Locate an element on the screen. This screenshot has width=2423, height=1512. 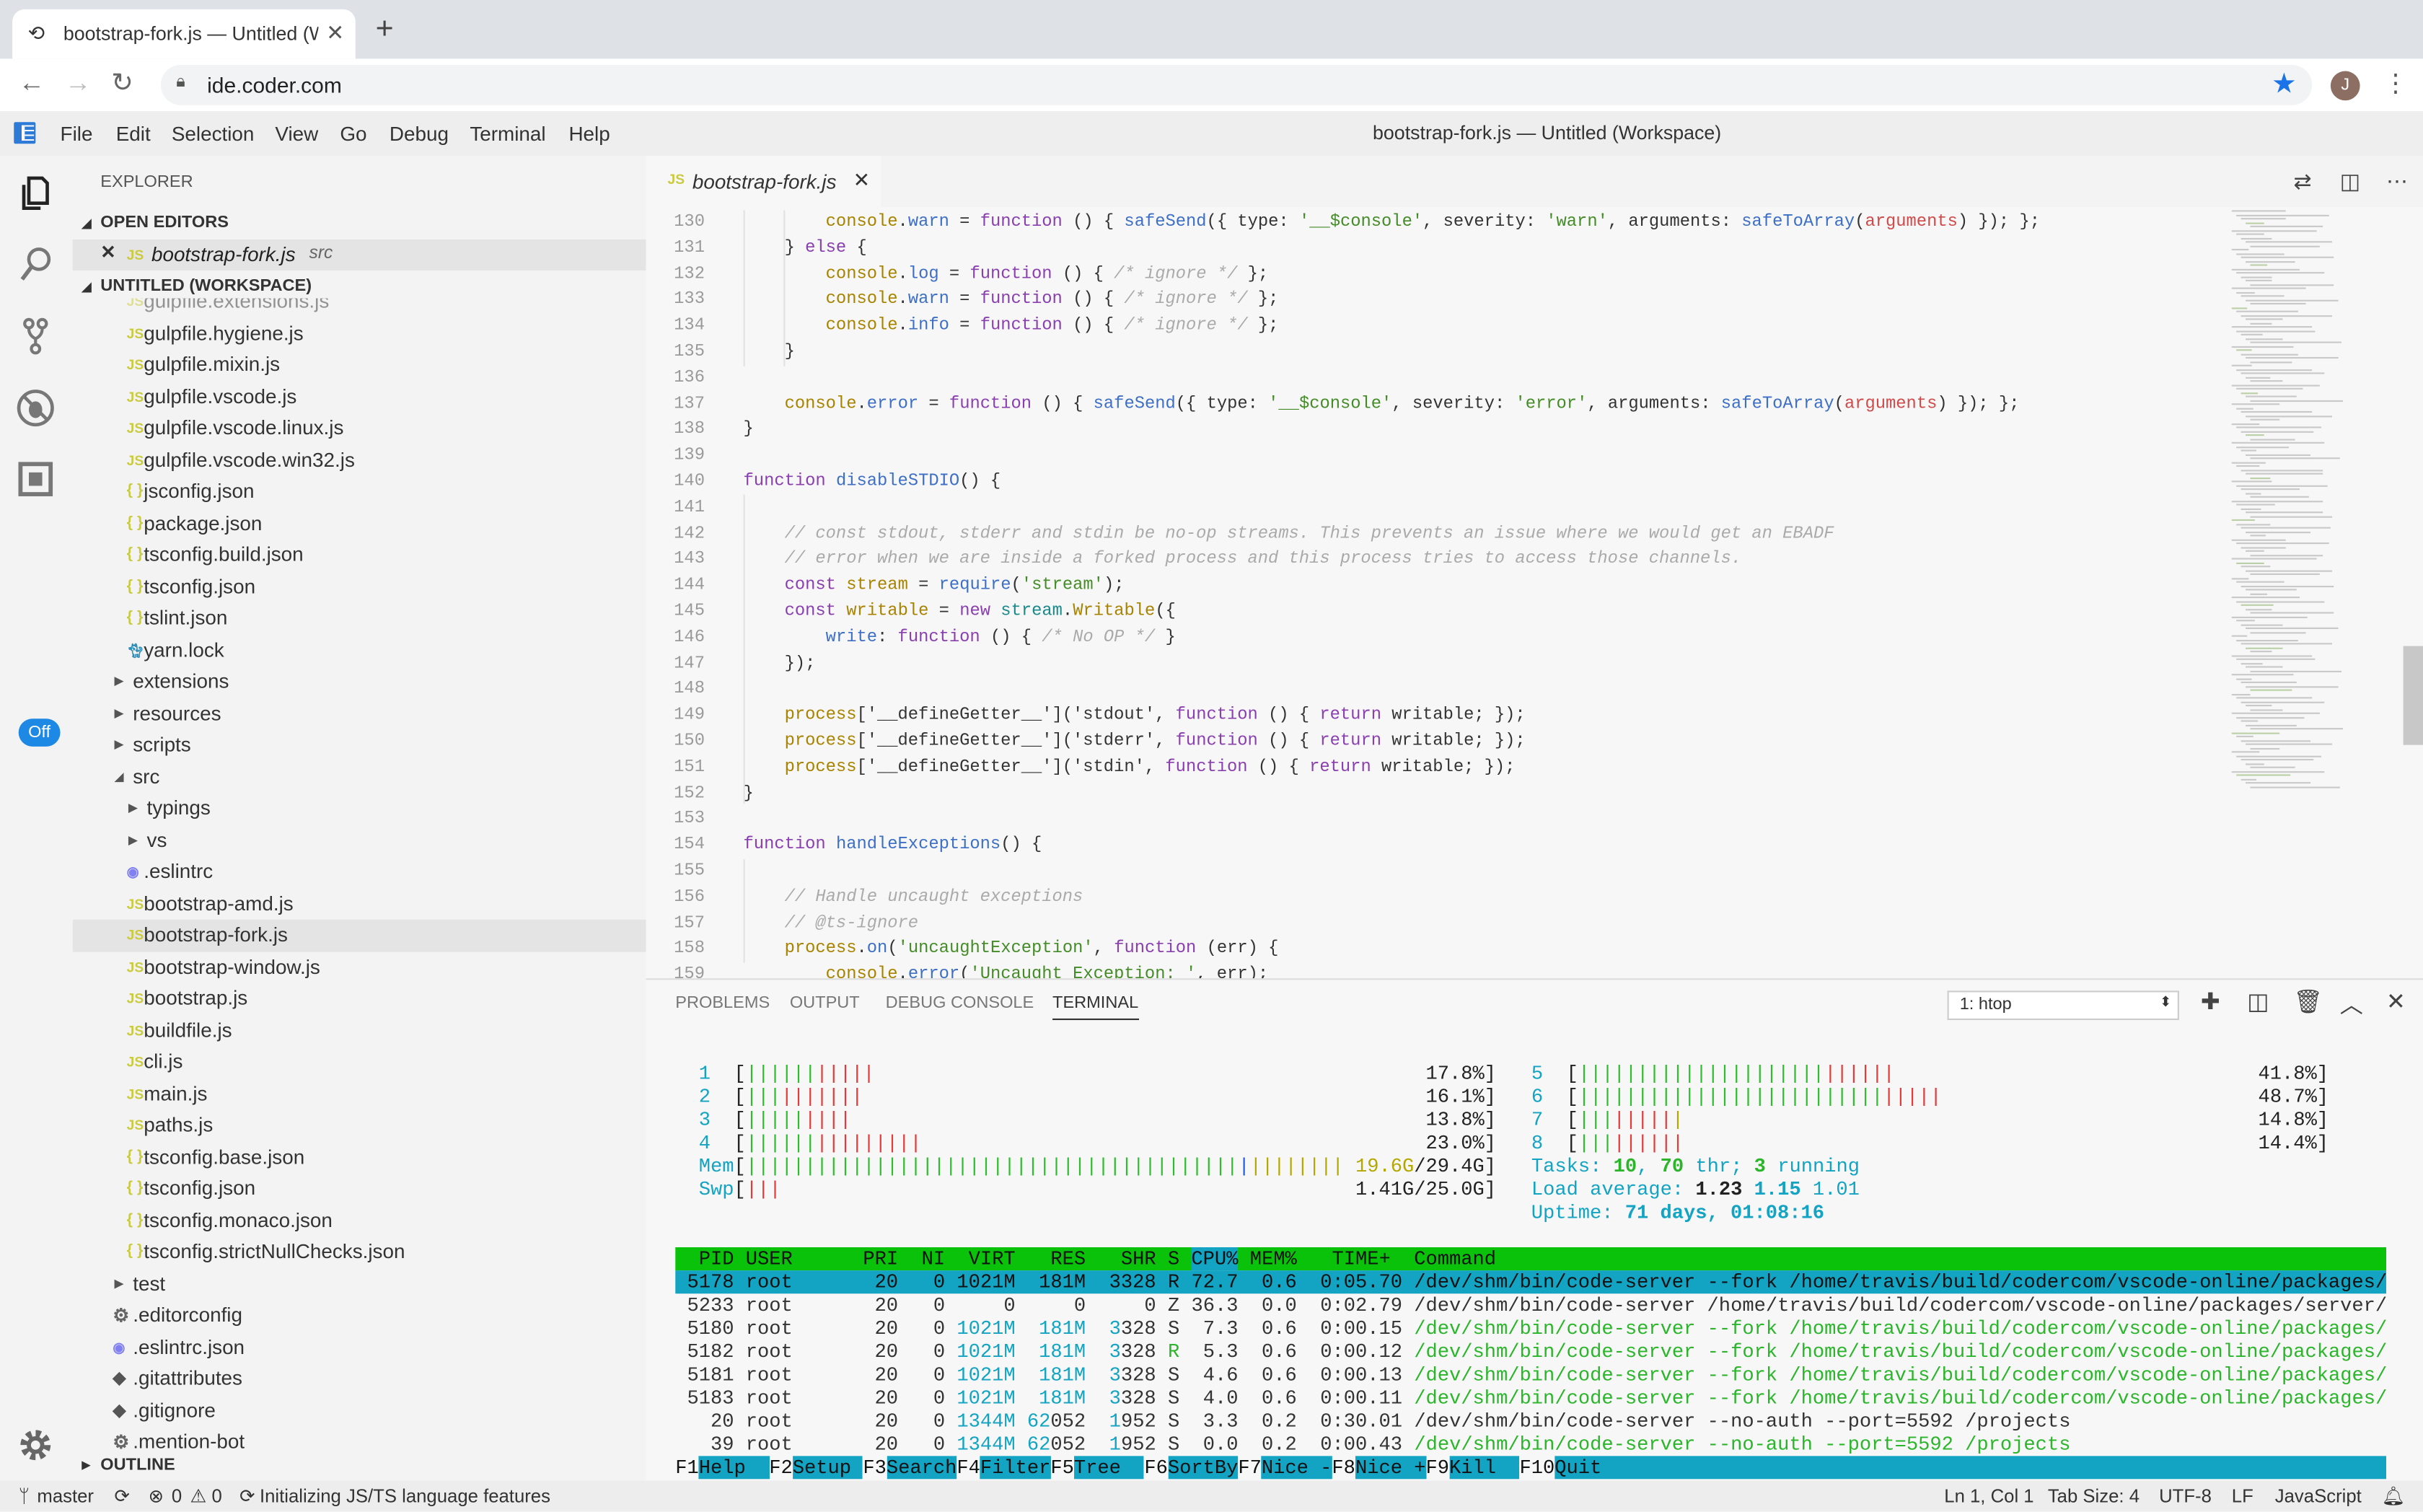
settings-gear-icon is located at coordinates (35, 1445).